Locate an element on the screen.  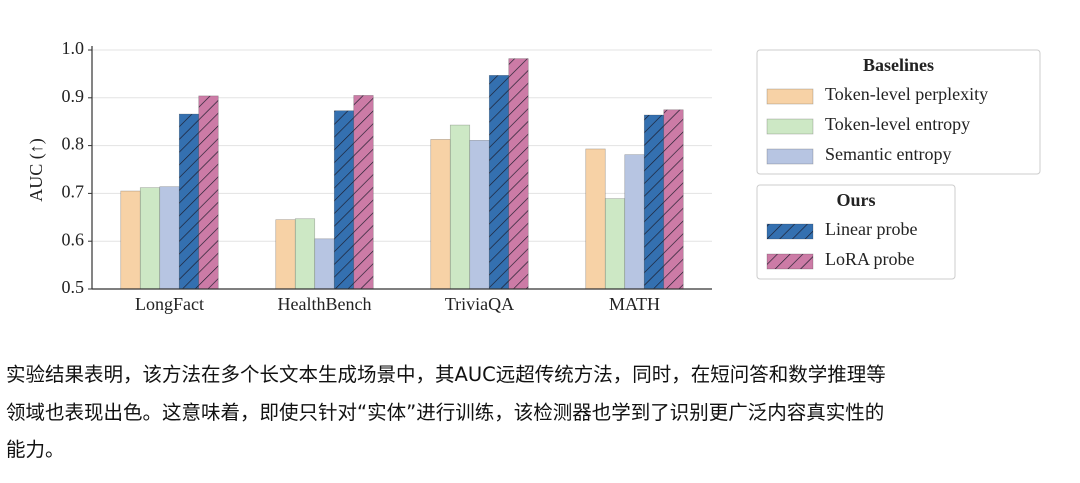
x-tick-label: MATH is located at coordinates (634, 304).